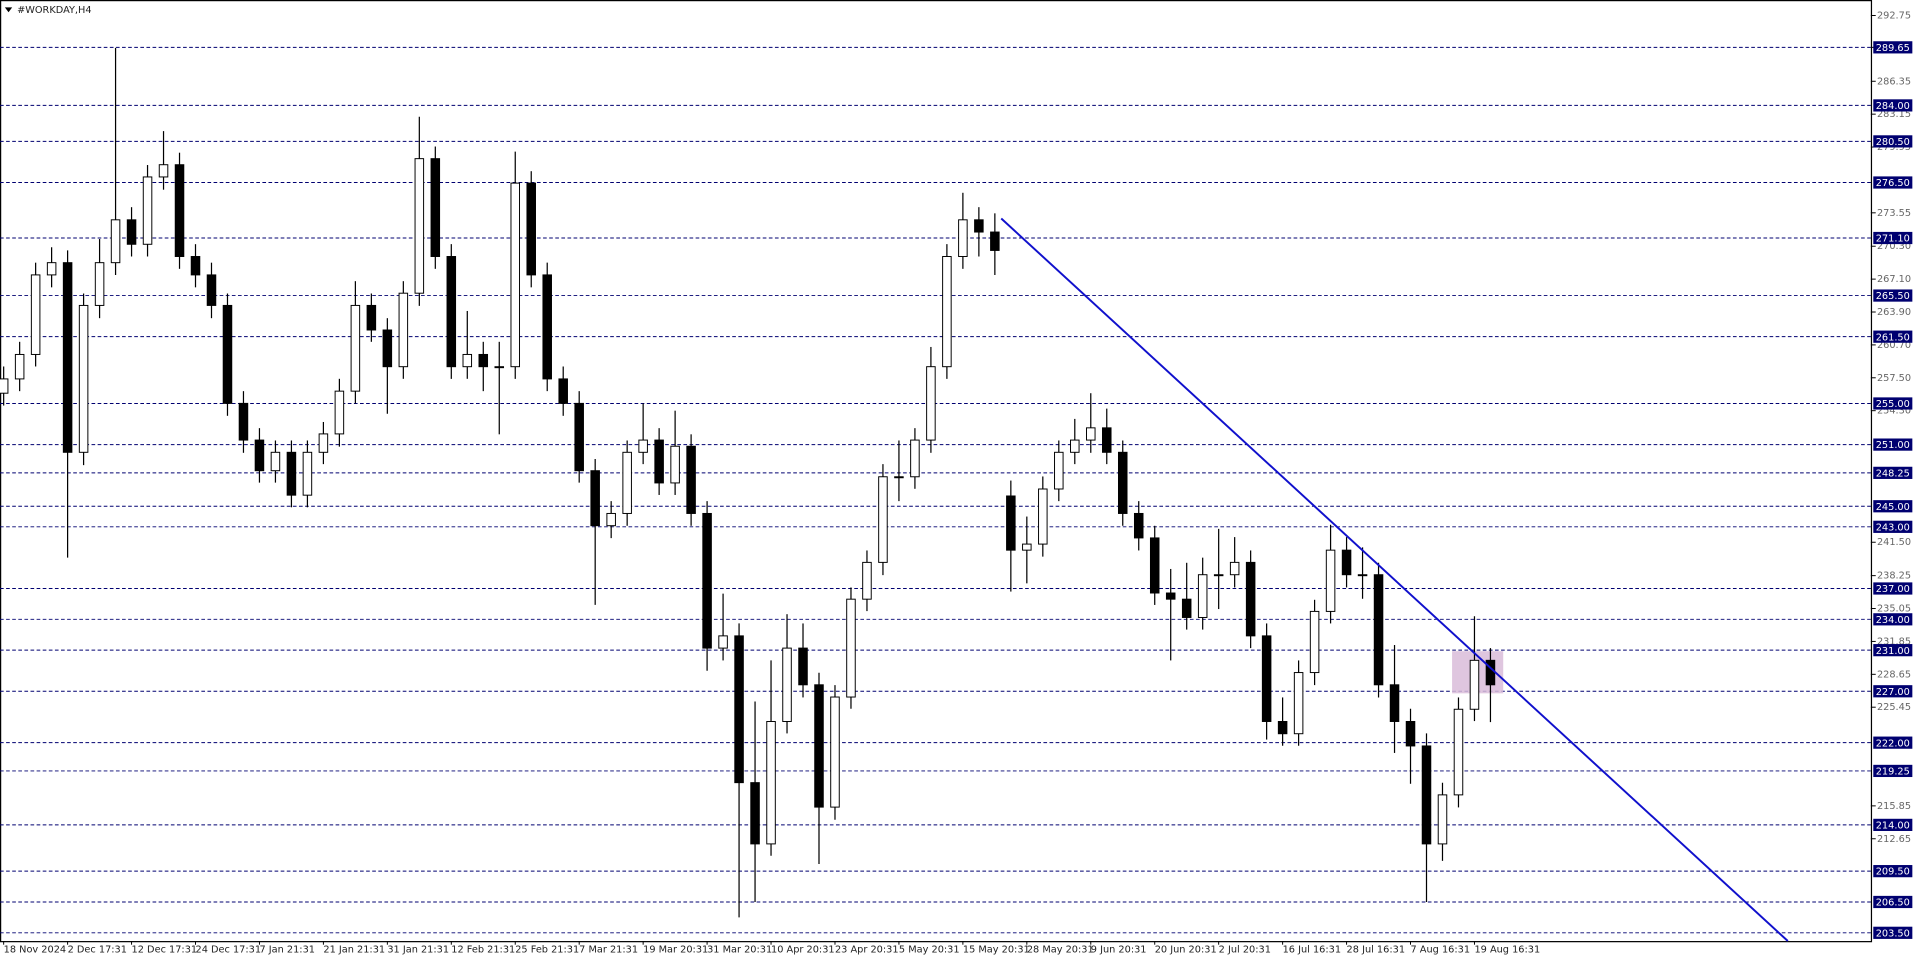 This screenshot has width=1916, height=963. I want to click on level-label: 243.00, so click(1893, 527).